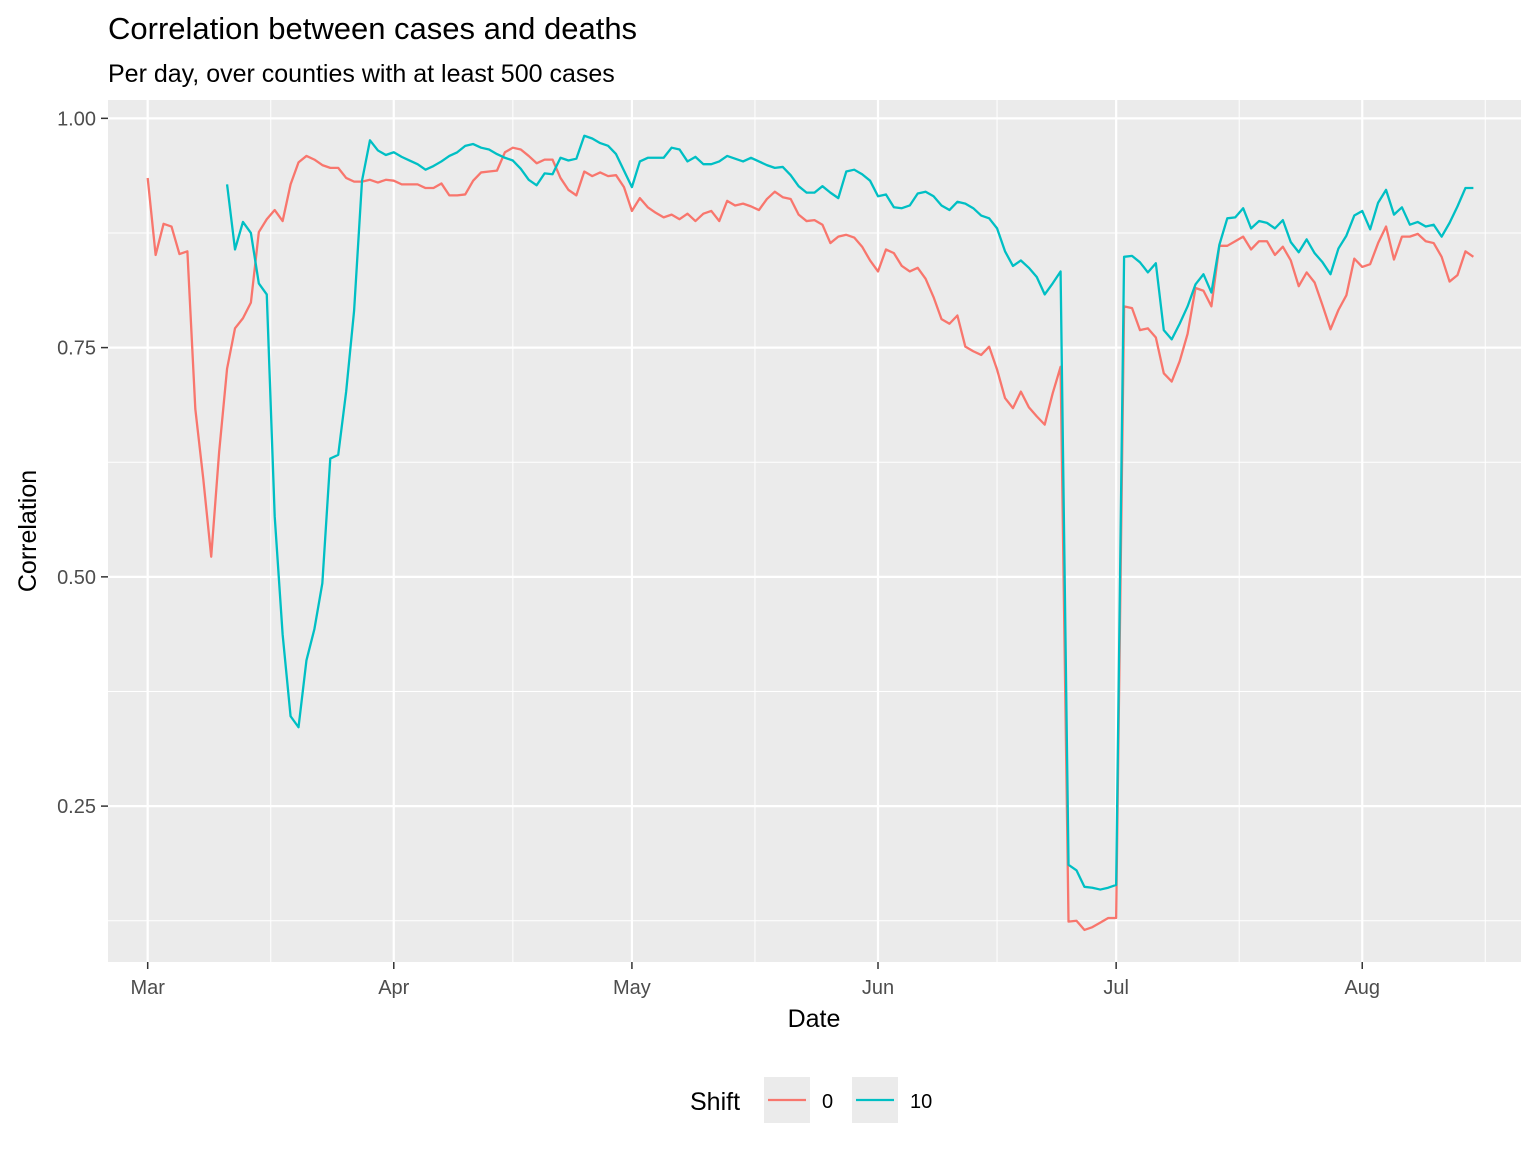 The height and width of the screenshot is (1152, 1536). What do you see at coordinates (76, 578) in the screenshot?
I see `y-tick-label: 0.50` at bounding box center [76, 578].